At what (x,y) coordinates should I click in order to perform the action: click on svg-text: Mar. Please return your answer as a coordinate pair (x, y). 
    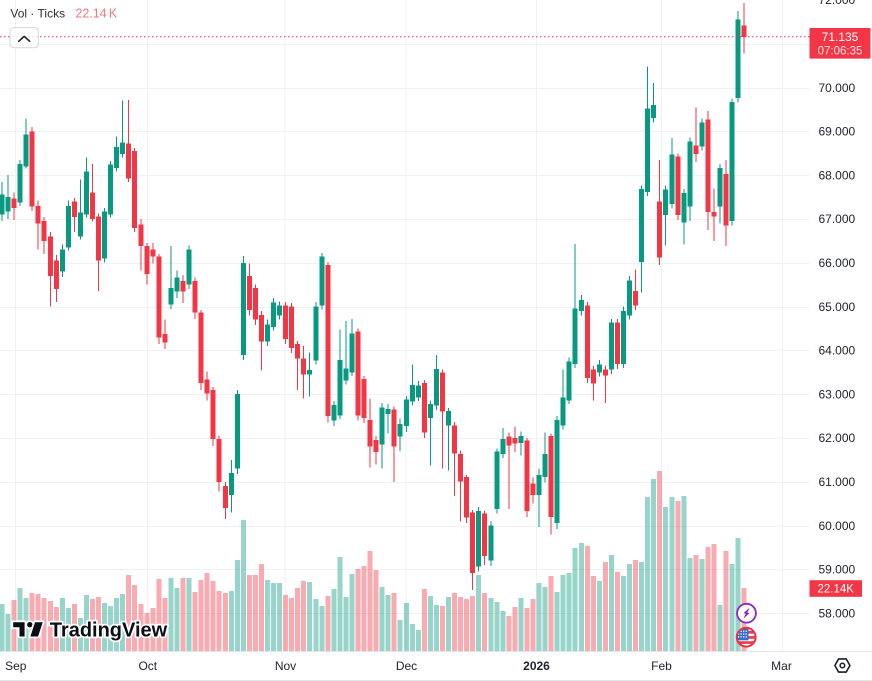
    Looking at the image, I should click on (781, 666).